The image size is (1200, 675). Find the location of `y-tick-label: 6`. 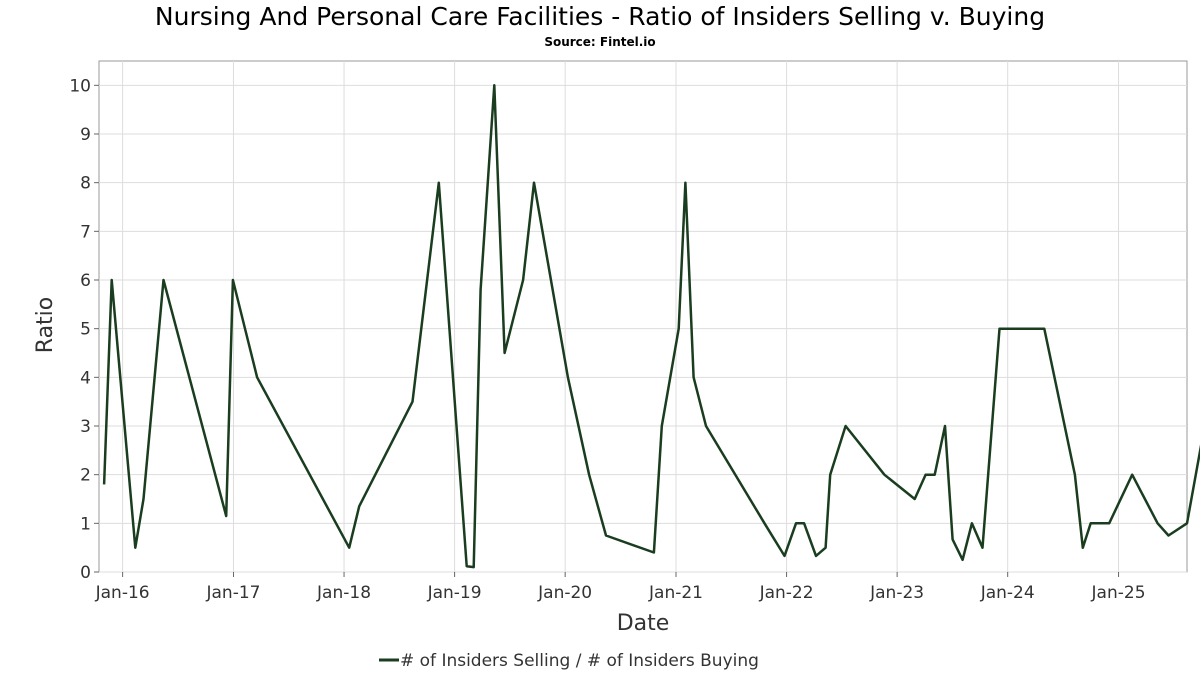

y-tick-label: 6 is located at coordinates (85, 281).